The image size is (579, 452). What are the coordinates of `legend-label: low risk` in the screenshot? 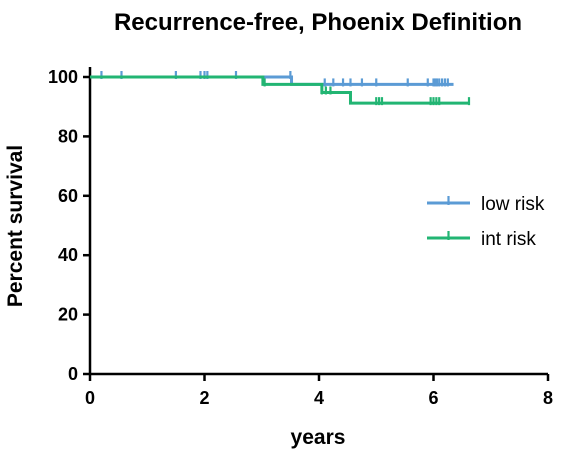 It's located at (513, 204).